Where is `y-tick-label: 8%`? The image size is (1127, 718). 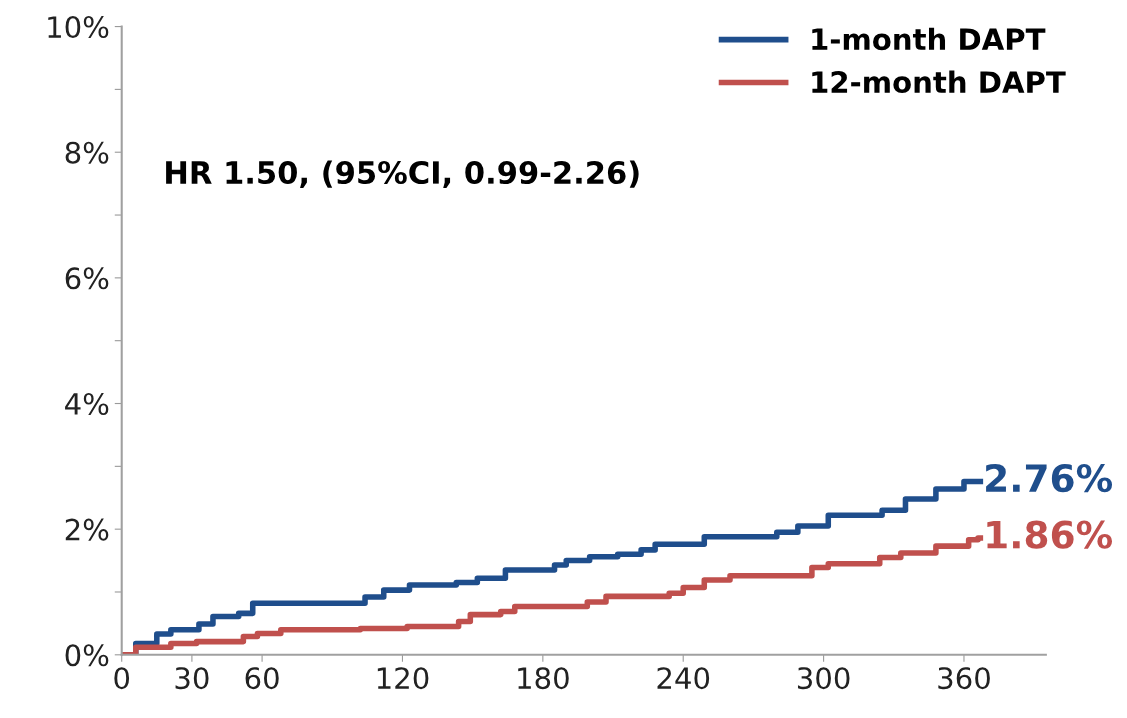 y-tick-label: 8% is located at coordinates (87, 152).